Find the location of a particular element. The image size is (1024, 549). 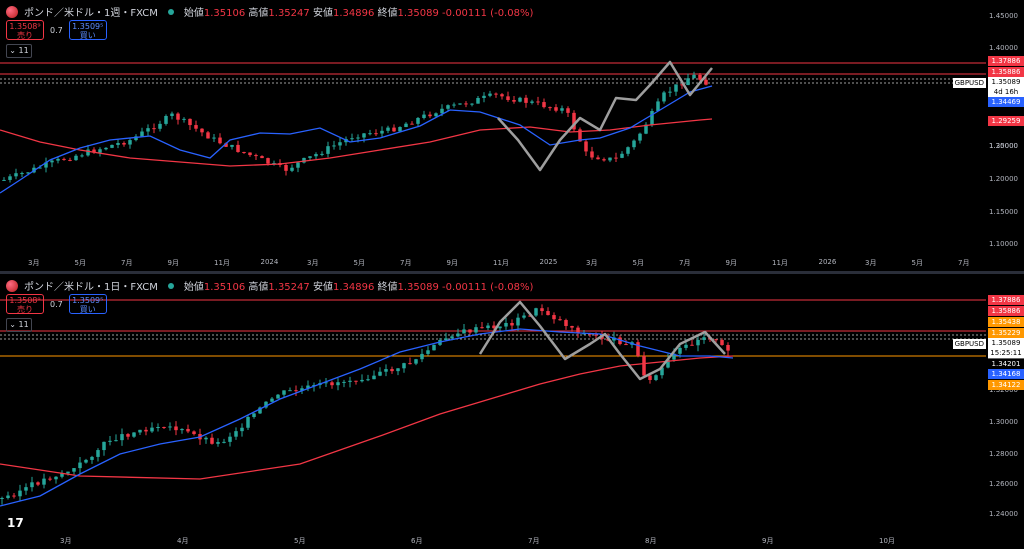

price-label-resistance-1: 1.37886 is located at coordinates (1006, 300).